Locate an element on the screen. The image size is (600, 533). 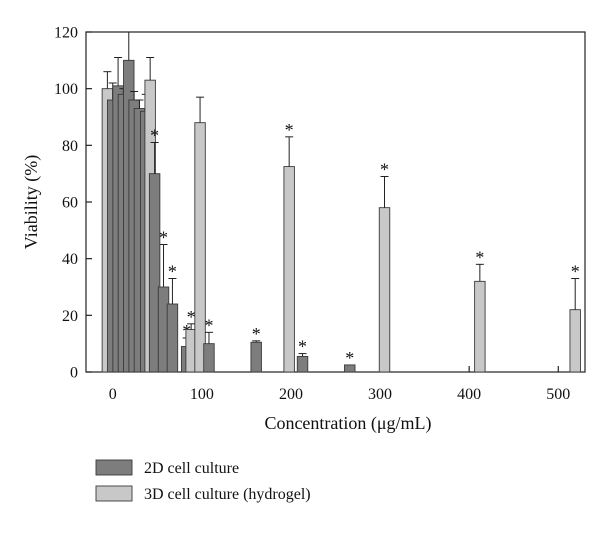
legend-label-2d: 2D cell culture is located at coordinates (191, 468).